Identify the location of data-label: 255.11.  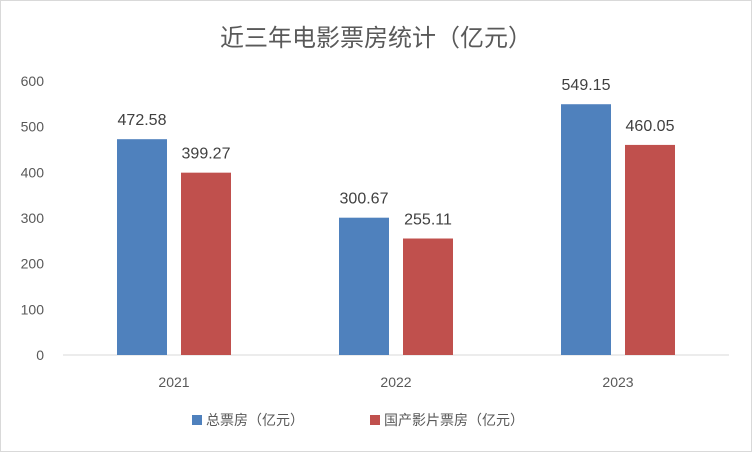
(428, 219).